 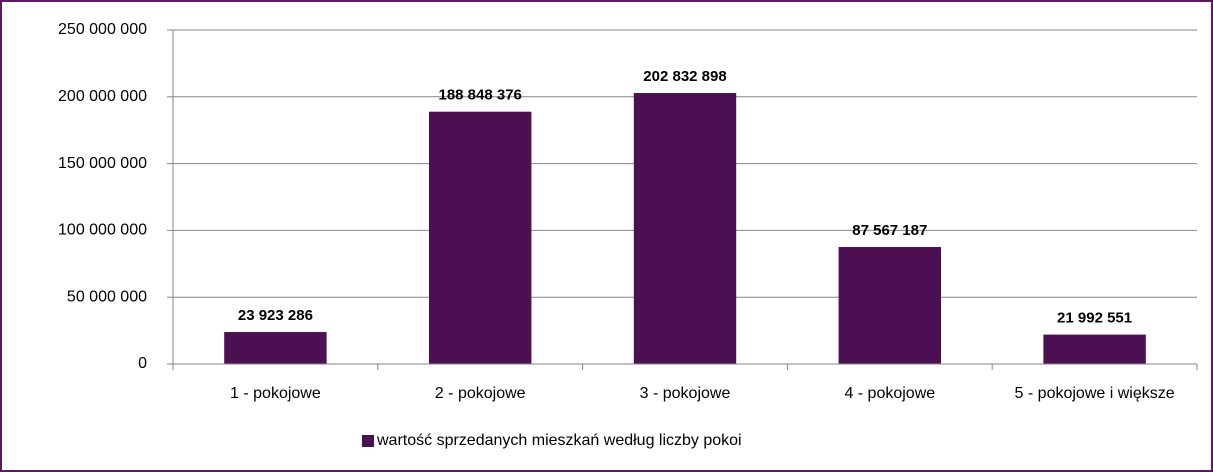 What do you see at coordinates (102, 29) in the screenshot?
I see `y-tick-label: 250 000 000` at bounding box center [102, 29].